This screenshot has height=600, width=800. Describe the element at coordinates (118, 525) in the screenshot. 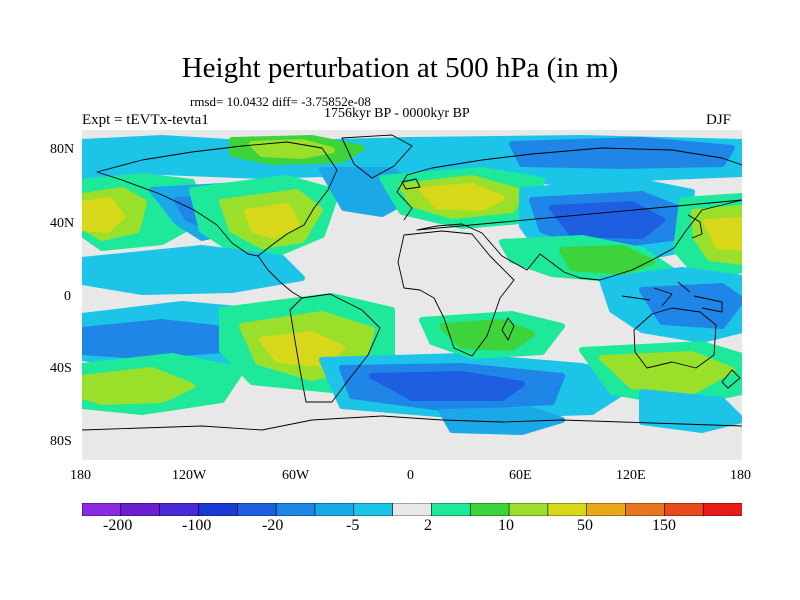

I see `colorbar-label: -200` at that location.